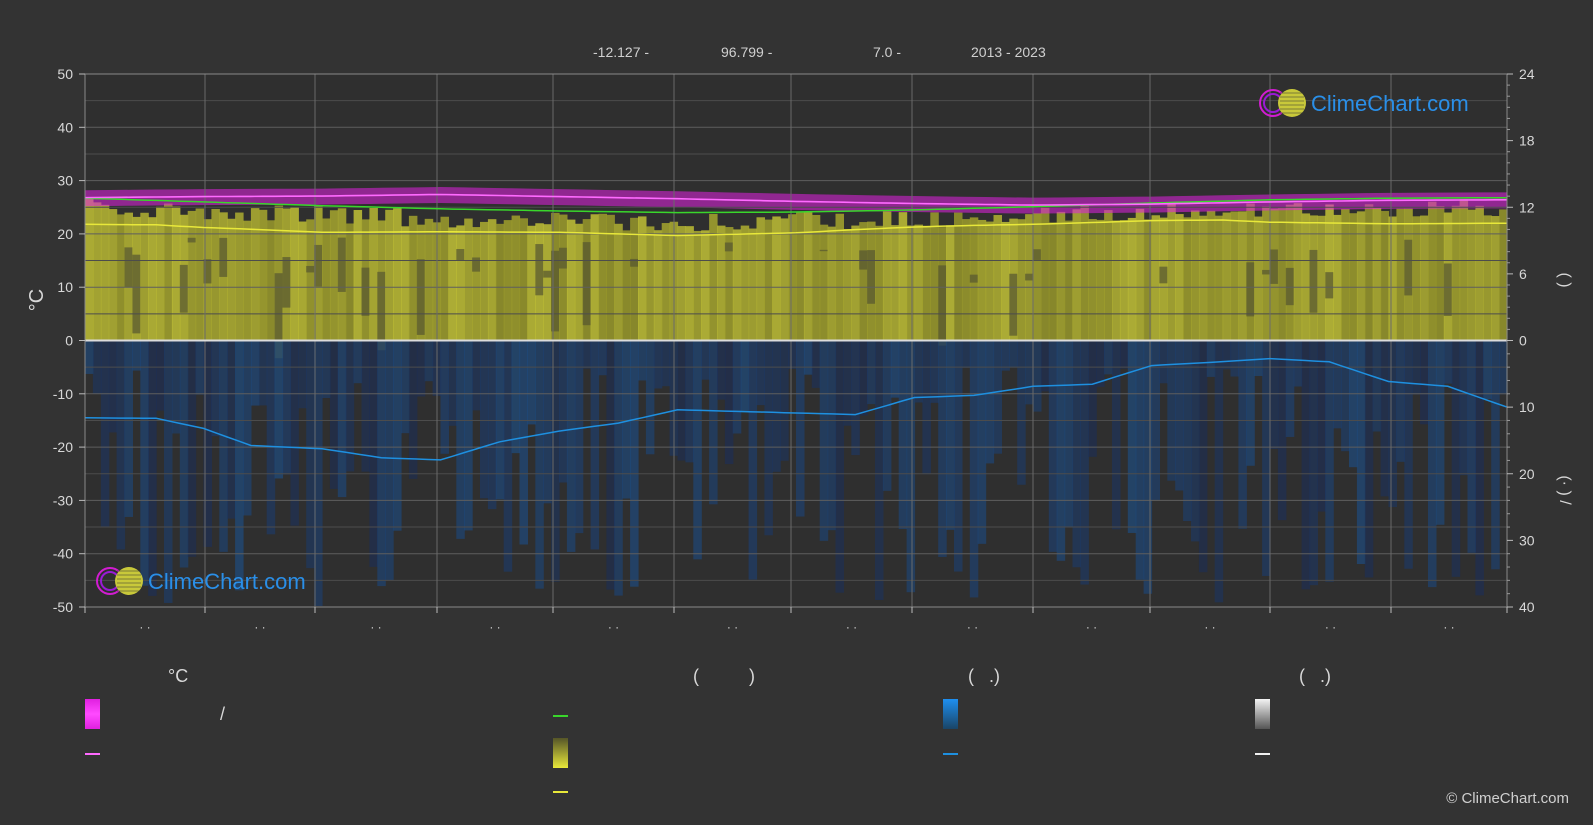 The image size is (1593, 825). I want to click on left-axis-tick-label: -50, so click(63, 607).